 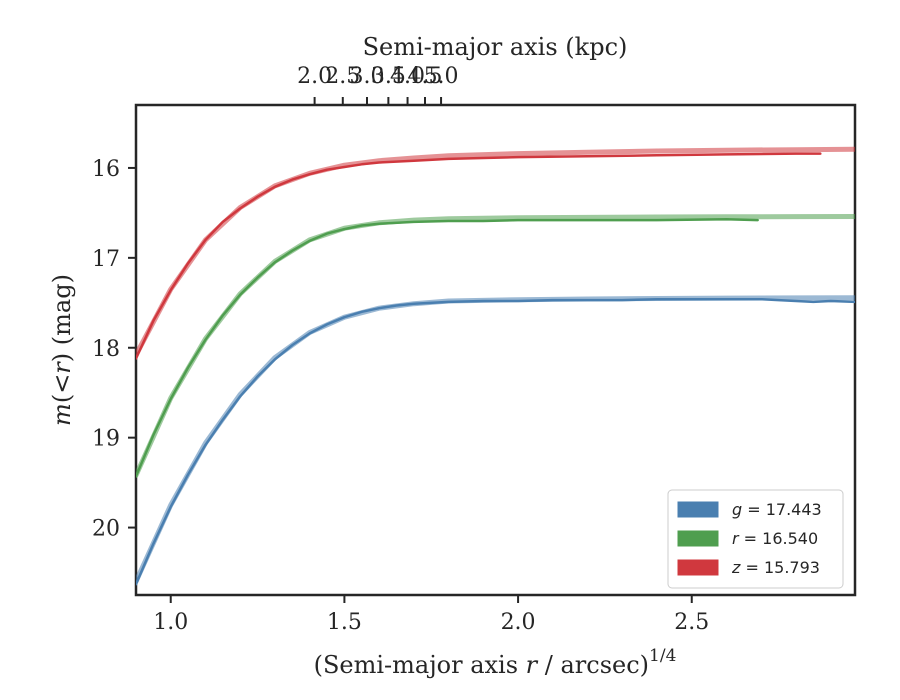 I want to click on x-axis-title: (Semi-major axis r / arcsec)1/4, so click(x=495, y=662).